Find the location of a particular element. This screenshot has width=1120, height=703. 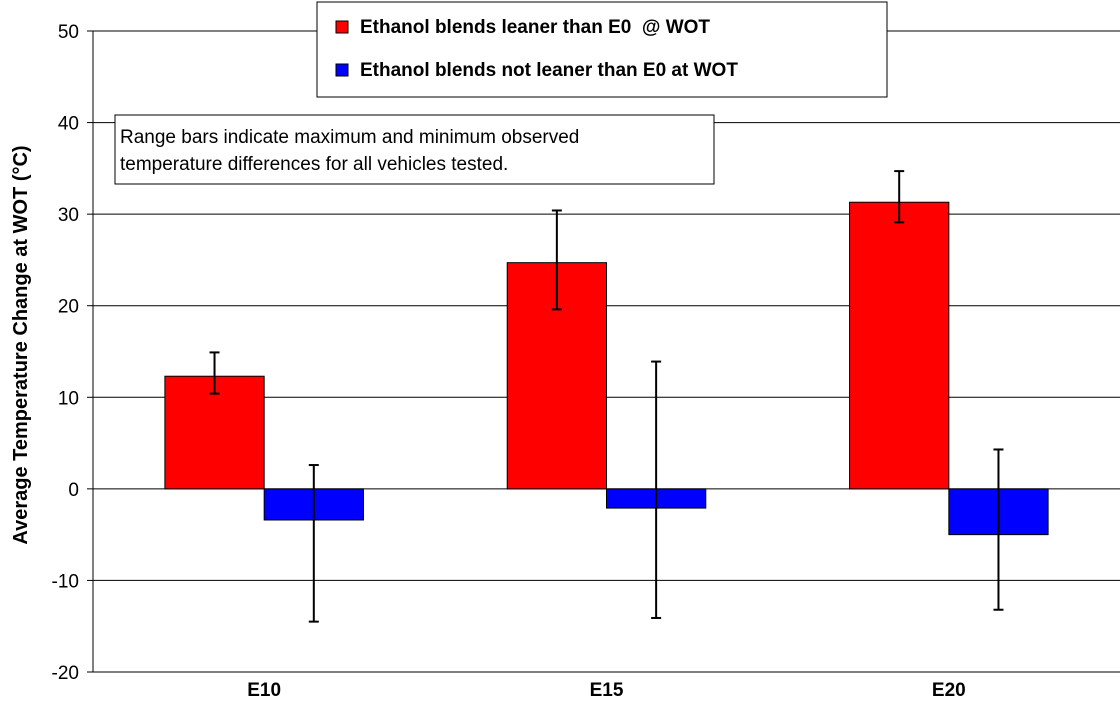

y-tick-label: 0 is located at coordinates (73, 490).